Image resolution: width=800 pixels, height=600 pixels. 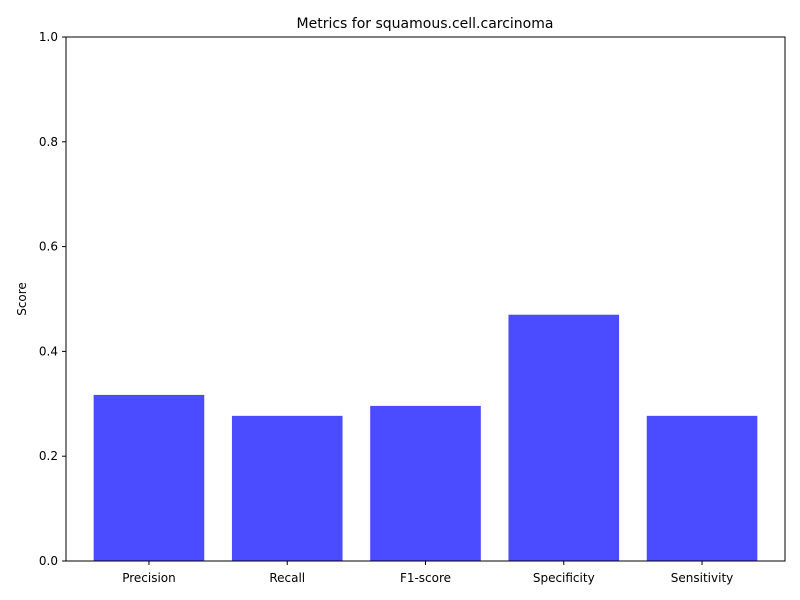 I want to click on y-tick-label: 0.6, so click(x=48, y=247).